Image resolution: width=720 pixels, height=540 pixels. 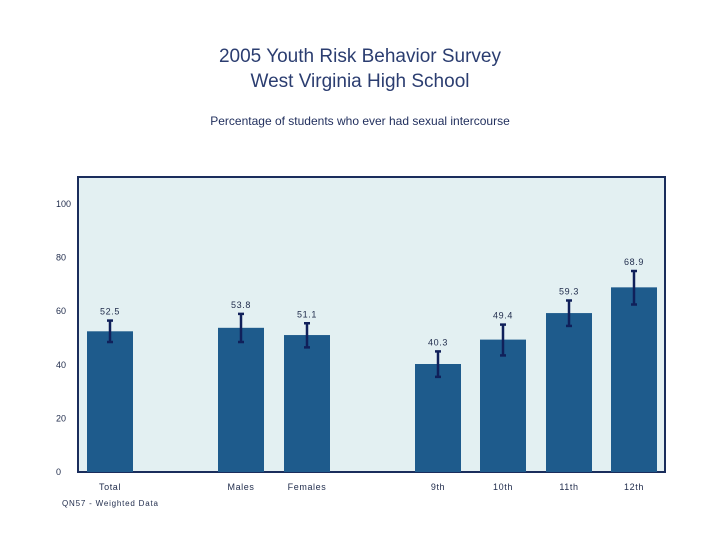 I want to click on y-tick-label-80: 80, so click(x=61, y=258).